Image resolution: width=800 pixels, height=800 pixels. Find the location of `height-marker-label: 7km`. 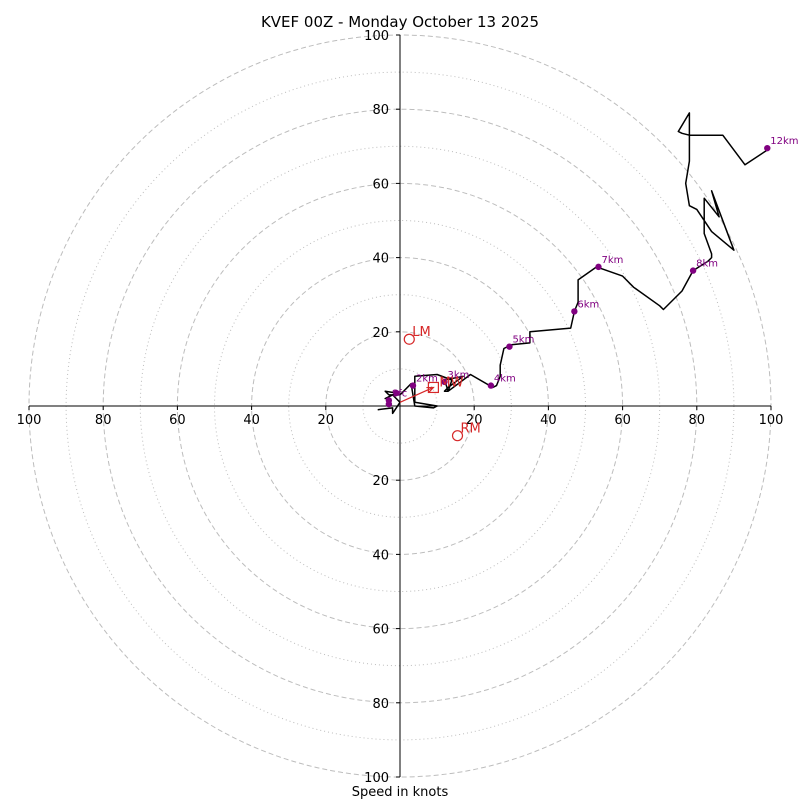

height-marker-label: 7km is located at coordinates (612, 260).